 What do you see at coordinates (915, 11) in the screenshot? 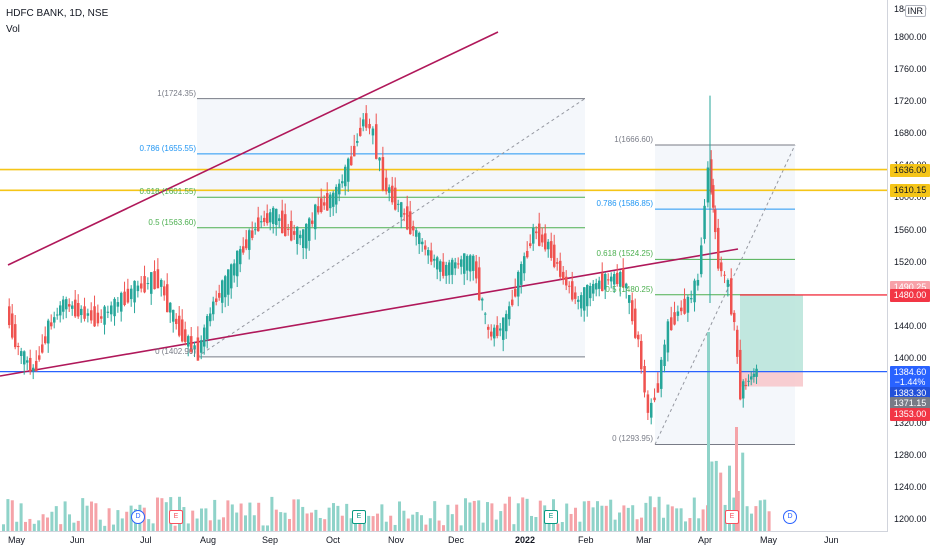
I see `currency-badge: INR` at bounding box center [915, 11].